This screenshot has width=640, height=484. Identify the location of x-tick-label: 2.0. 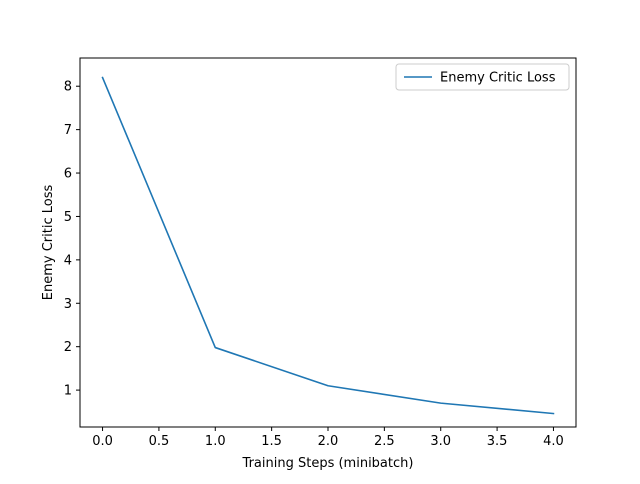
(328, 441).